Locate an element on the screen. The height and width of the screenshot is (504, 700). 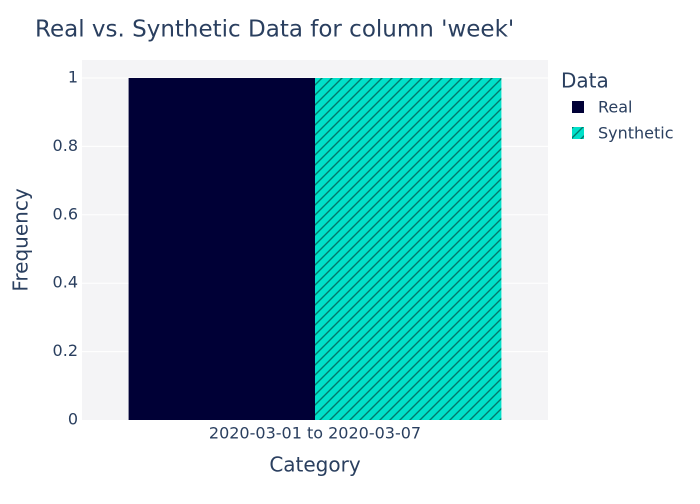
x-tick-labels: 2020-03-01 to 2020-03-07 is located at coordinates (315, 433).